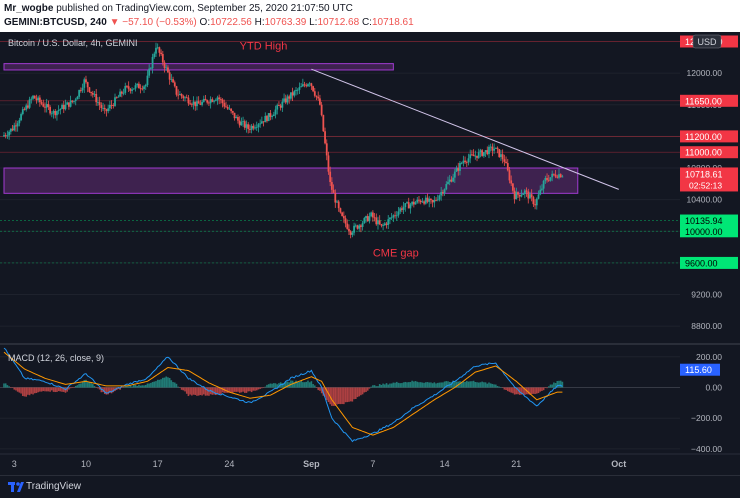  I want to click on time-tick-17: 17, so click(158, 464).